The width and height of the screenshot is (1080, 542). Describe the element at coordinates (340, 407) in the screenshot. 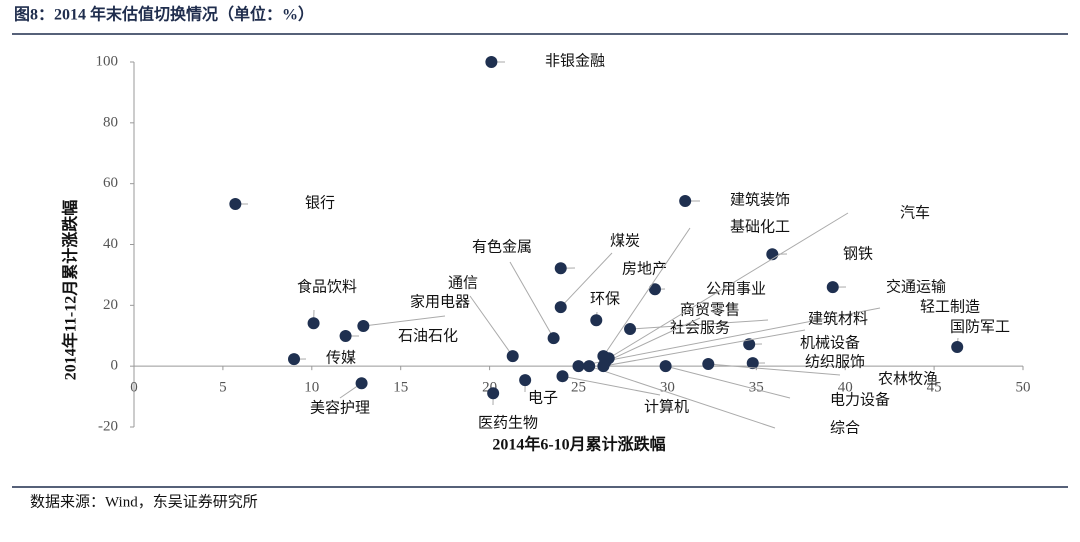

I see `point-label: 美容护理` at that location.